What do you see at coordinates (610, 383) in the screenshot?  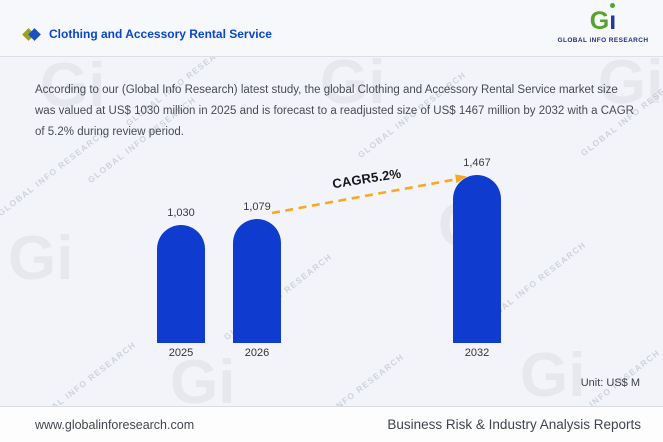 I see `unit-label: Unit: US$ M` at bounding box center [610, 383].